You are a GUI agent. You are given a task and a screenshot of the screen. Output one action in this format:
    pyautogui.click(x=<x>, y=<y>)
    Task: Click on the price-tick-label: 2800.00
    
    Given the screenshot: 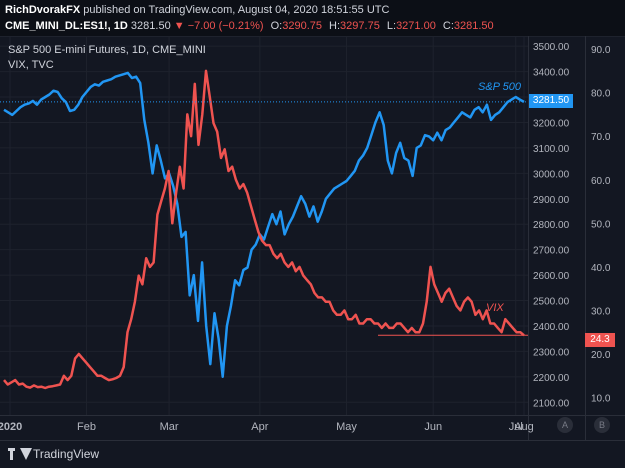 What is the action you would take?
    pyautogui.click(x=551, y=225)
    